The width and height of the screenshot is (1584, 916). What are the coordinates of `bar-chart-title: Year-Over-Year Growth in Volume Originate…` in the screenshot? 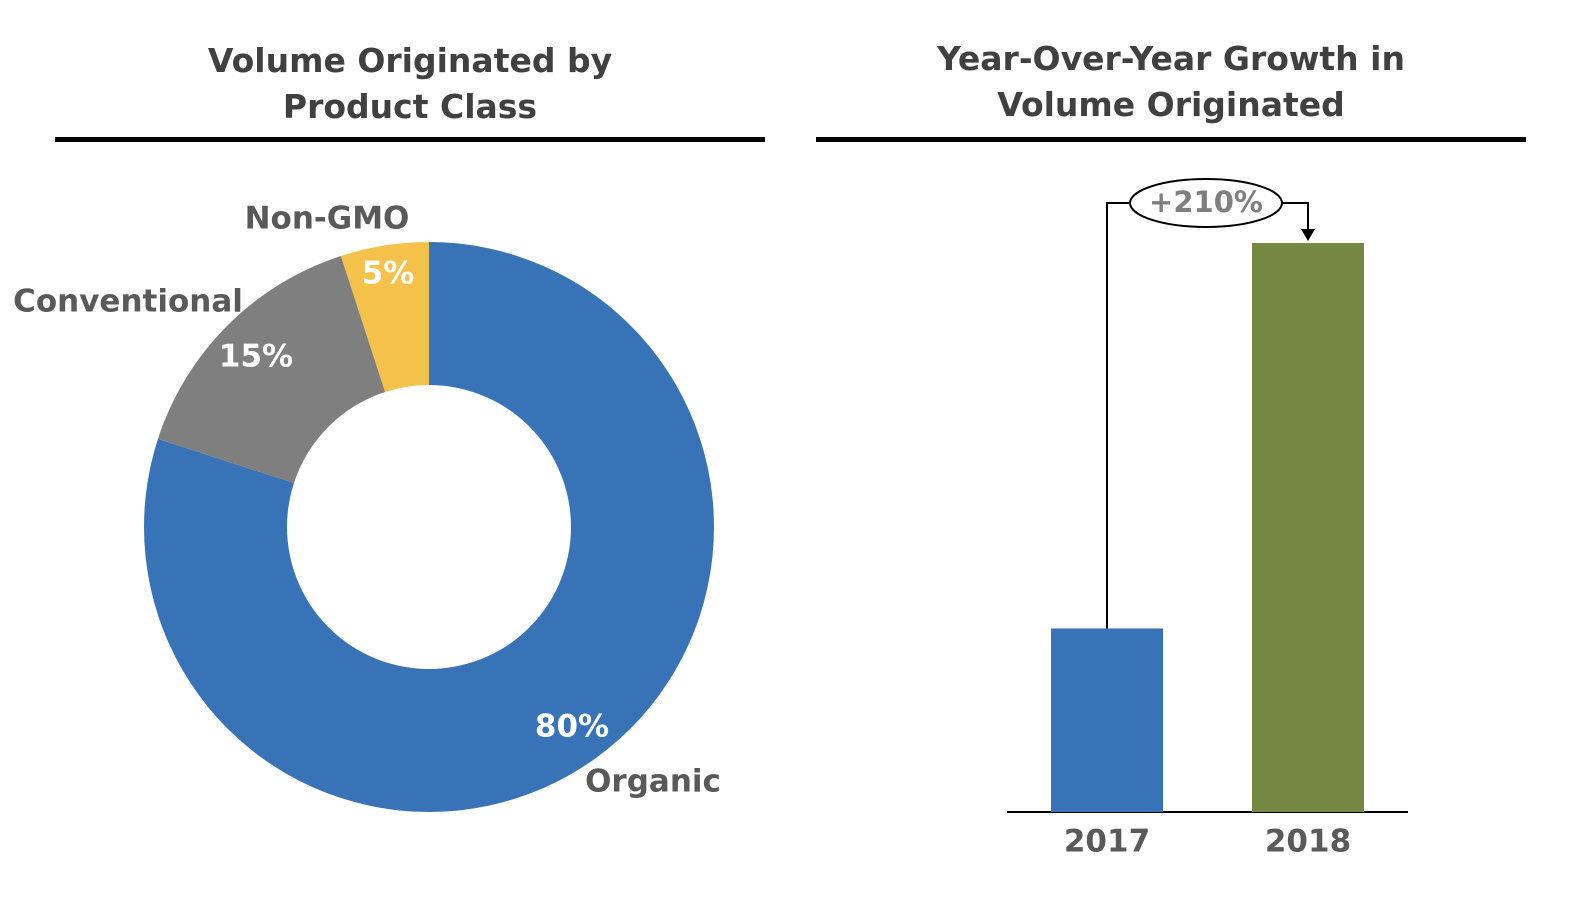 It's located at (1171, 81).